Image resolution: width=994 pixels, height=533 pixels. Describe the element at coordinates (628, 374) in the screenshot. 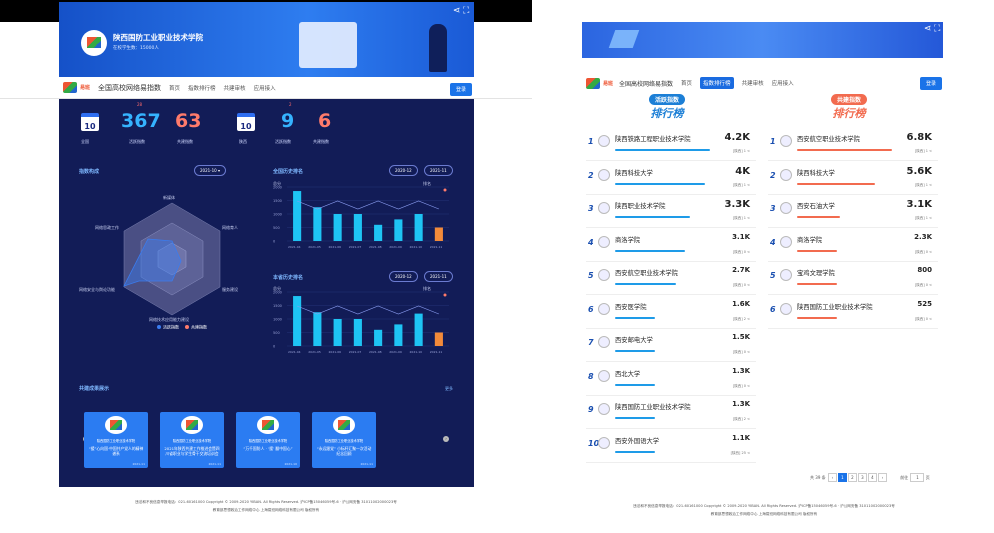

I see `school-name: 西北大学` at that location.